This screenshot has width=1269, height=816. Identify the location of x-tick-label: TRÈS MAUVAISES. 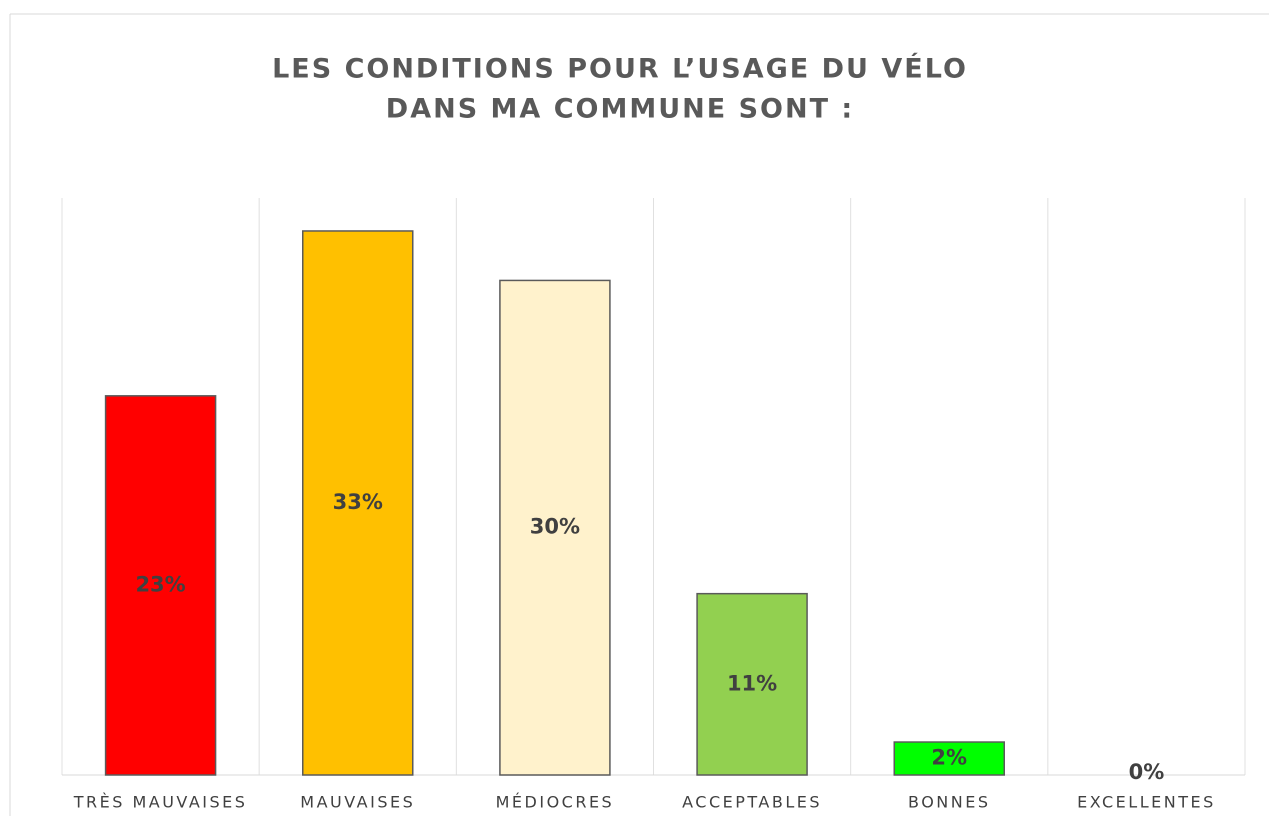
(160, 802).